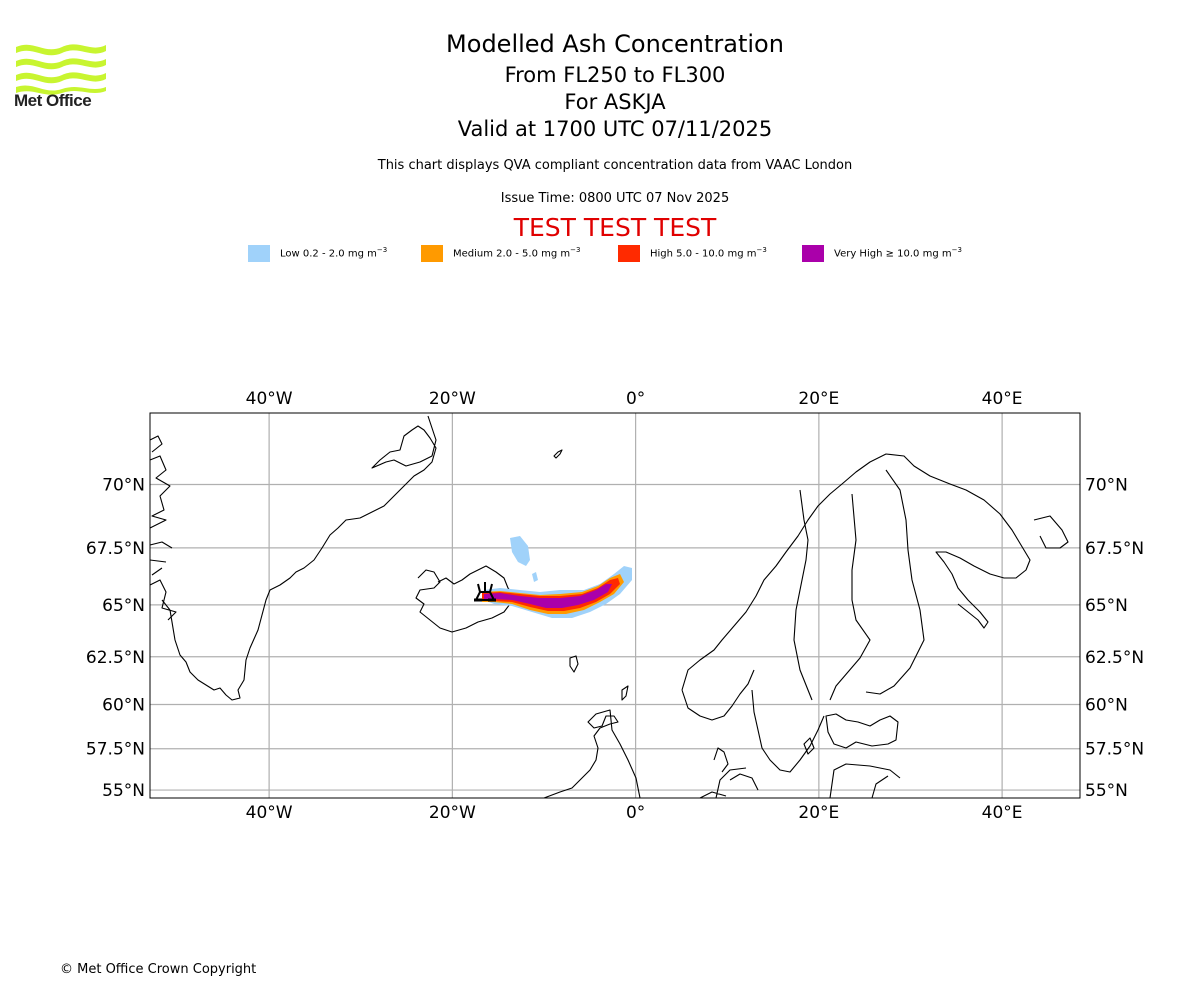 Image resolution: width=1200 pixels, height=1000 pixels. I want to click on y-tick-label-left: 67.5°N, so click(115, 549).